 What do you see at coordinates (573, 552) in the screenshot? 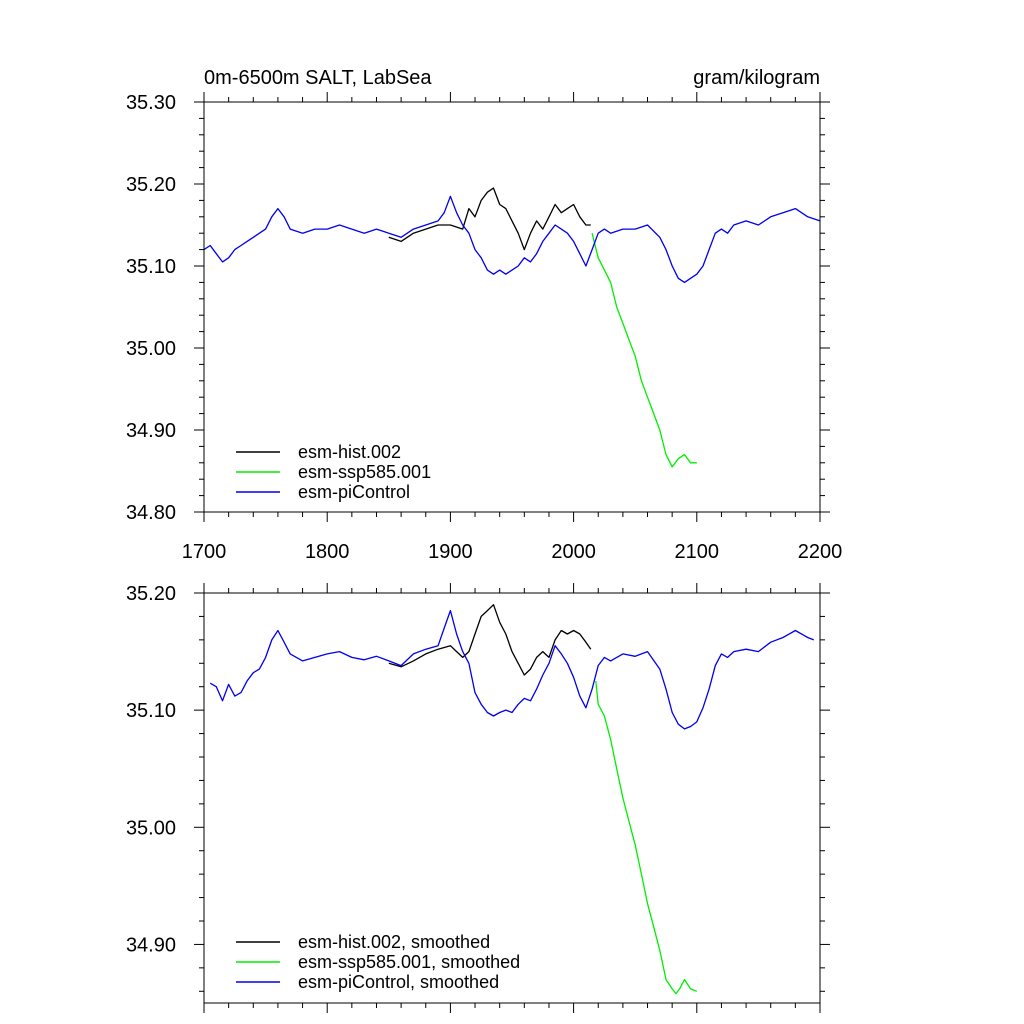
I see `x-tick-label: 2000` at bounding box center [573, 552].